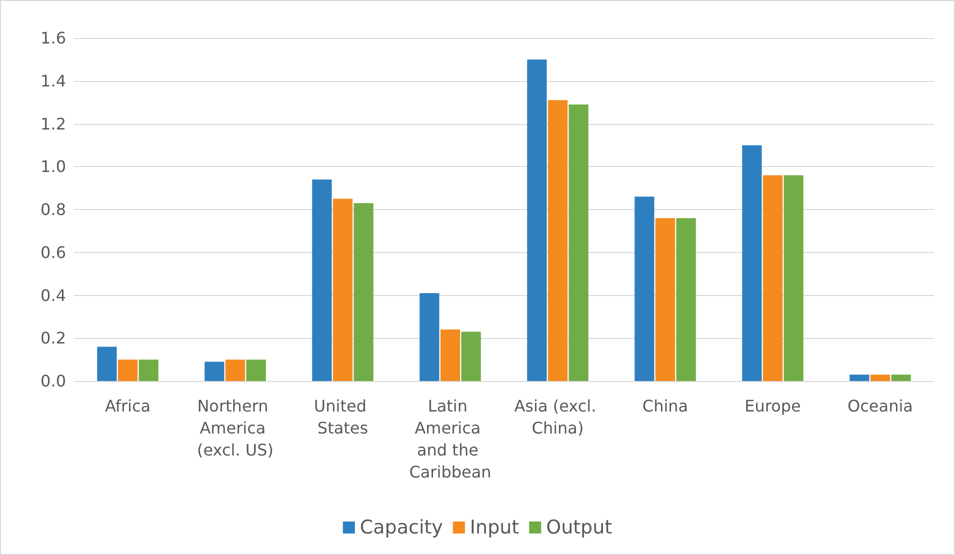 The height and width of the screenshot is (555, 955). I want to click on x-tick-label: Europe, so click(772, 406).